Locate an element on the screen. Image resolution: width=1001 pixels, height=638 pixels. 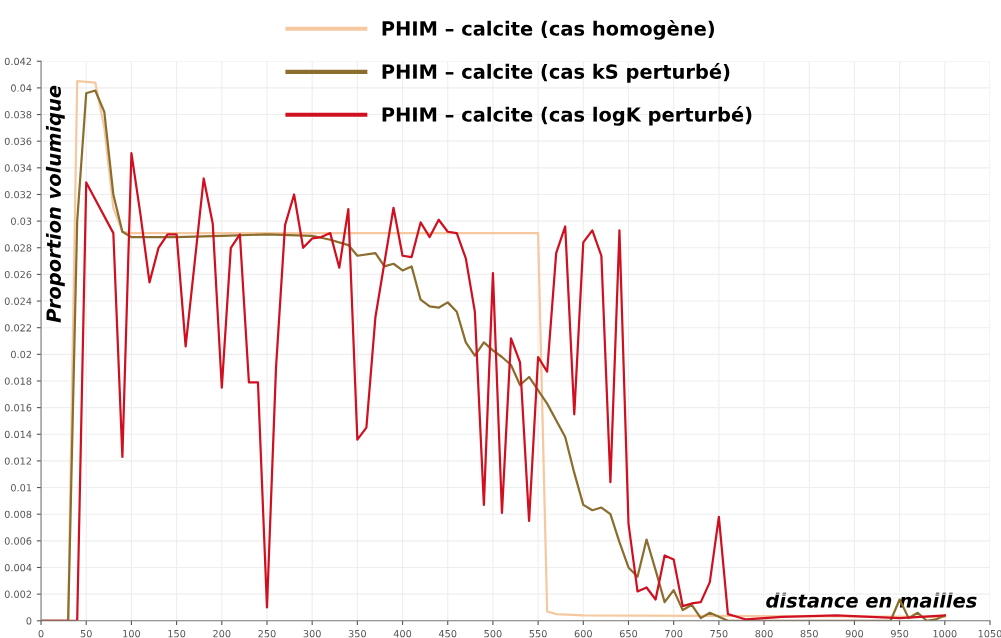
y-tick-label: 0.014 is located at coordinates (18, 434).